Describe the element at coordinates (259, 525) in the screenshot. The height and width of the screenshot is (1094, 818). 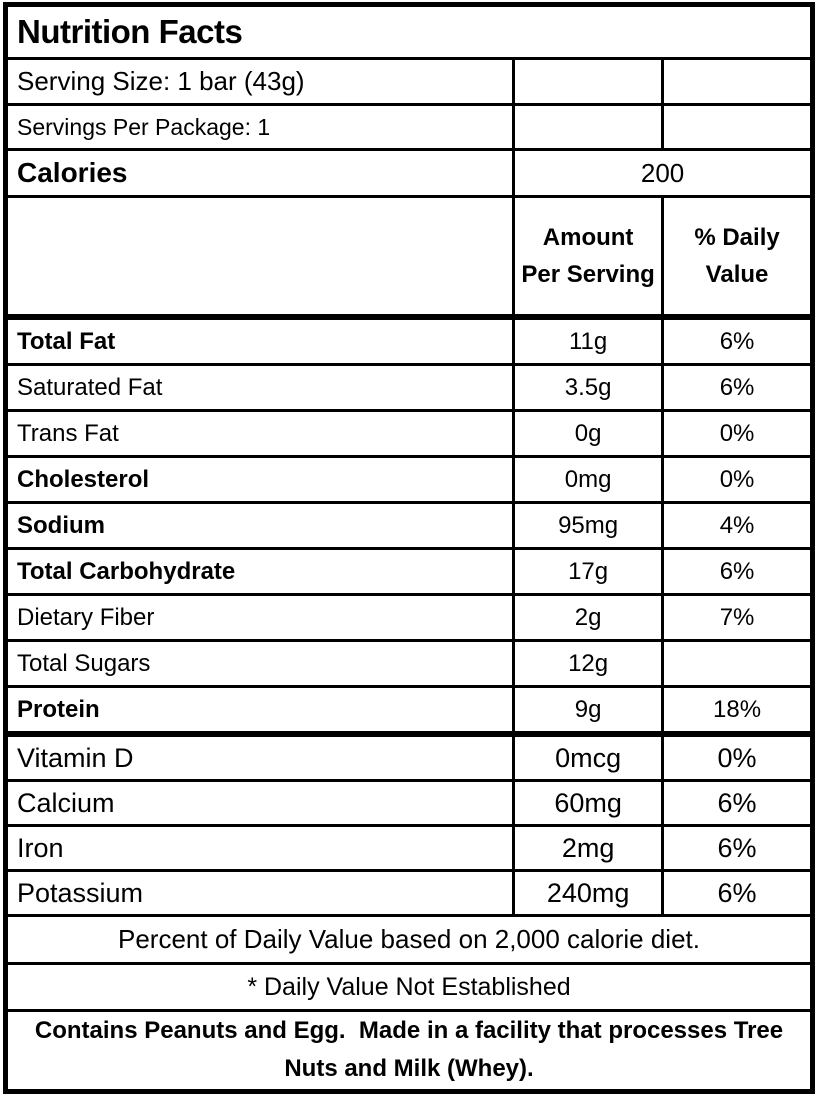
I see `nutrient-name: Sodium` at that location.